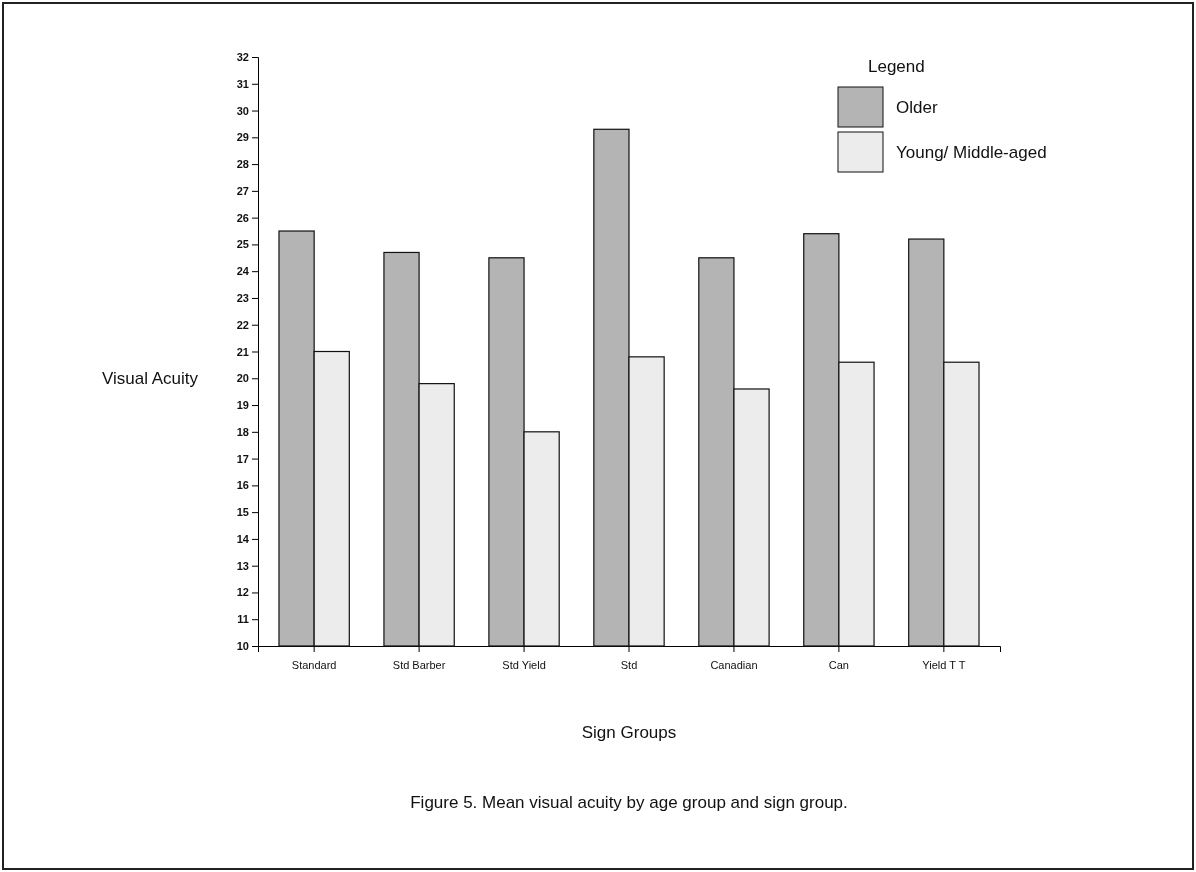  What do you see at coordinates (242, 485) in the screenshot?
I see `y-tick-label: 16` at bounding box center [242, 485].